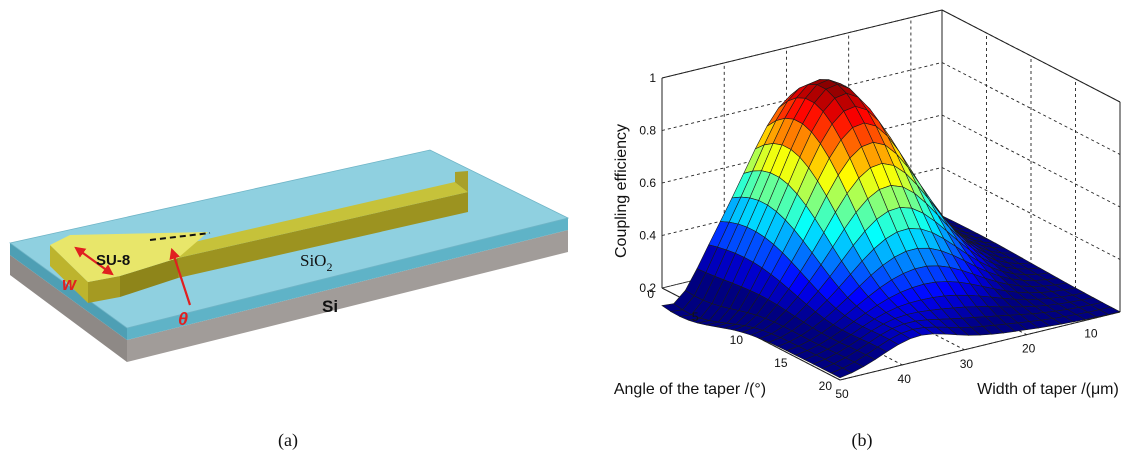 The width and height of the screenshot is (1148, 461). Describe the element at coordinates (1029, 349) in the screenshot. I see `x-tick-label: 20` at that location.